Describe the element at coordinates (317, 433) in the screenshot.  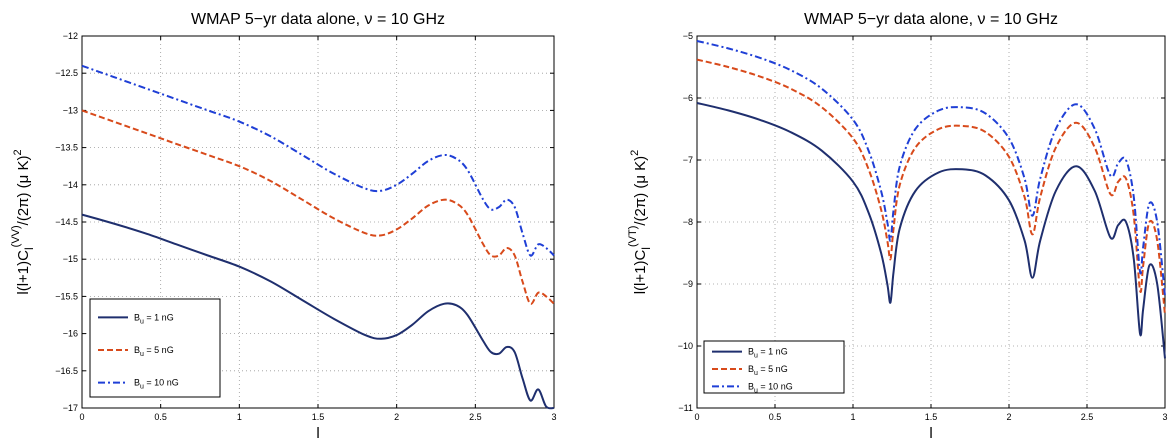
I see `x-axis-label-vv: l` at that location.